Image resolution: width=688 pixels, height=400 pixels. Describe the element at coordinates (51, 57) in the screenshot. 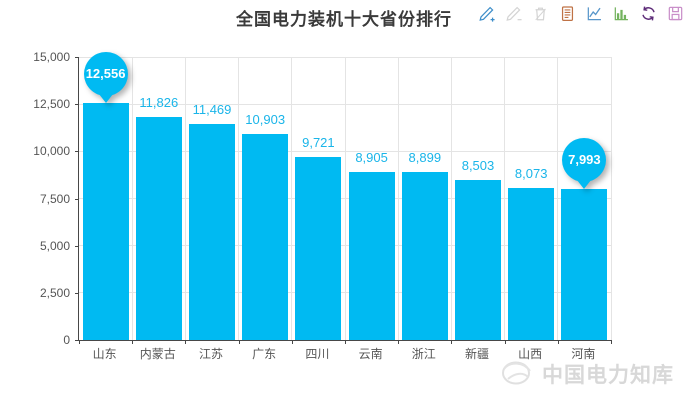

I see `y-axis-label: 15,000` at that location.